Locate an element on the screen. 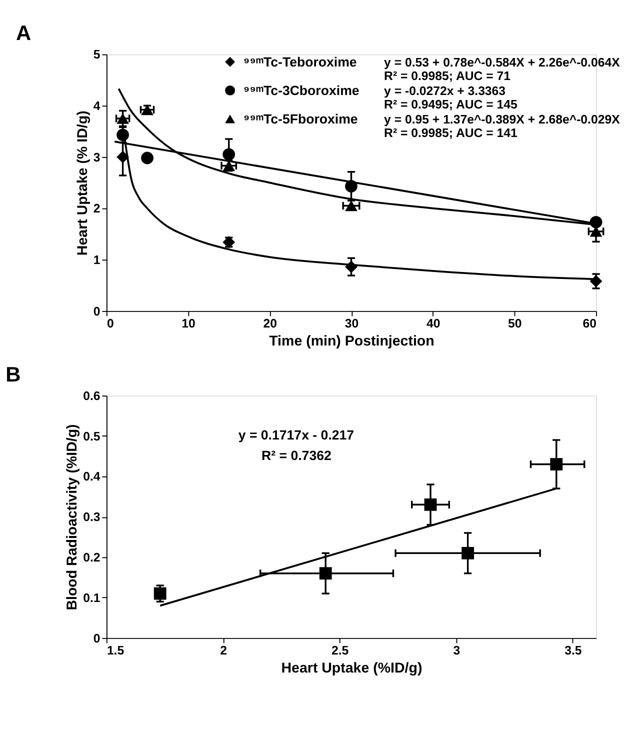  y-tick-label: 0.1 is located at coordinates (91, 597).